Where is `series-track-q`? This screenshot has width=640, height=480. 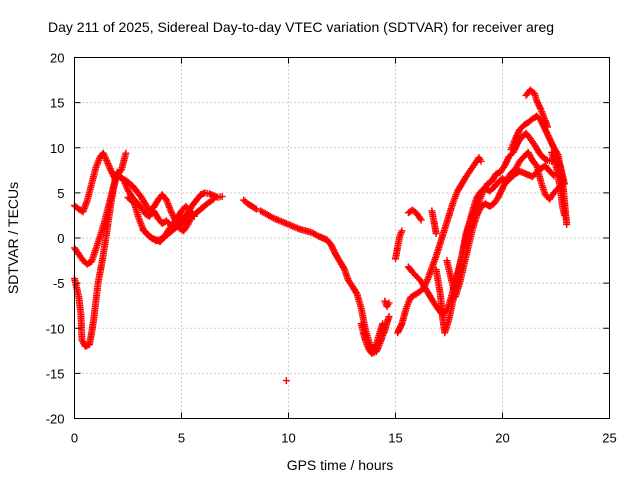
series-track-q is located at coordinates (414, 215).